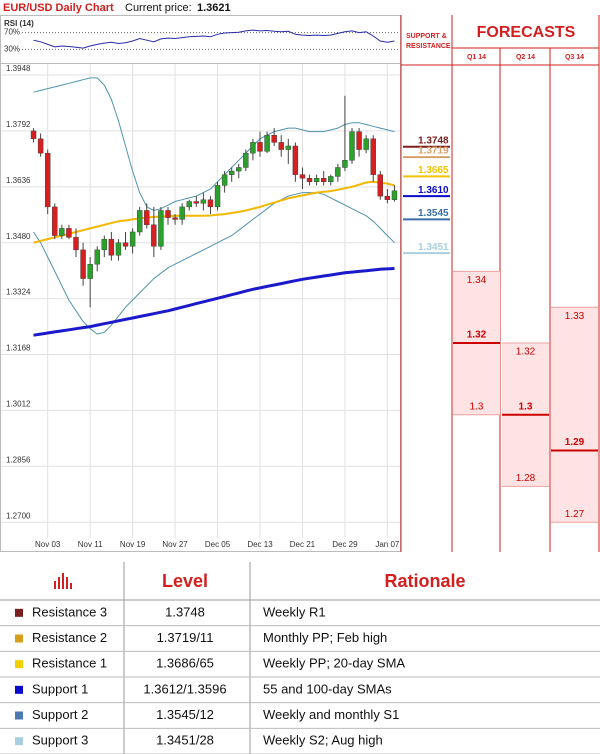  What do you see at coordinates (294, 611) in the screenshot?
I see `row-rationale: Weekly R1` at bounding box center [294, 611].